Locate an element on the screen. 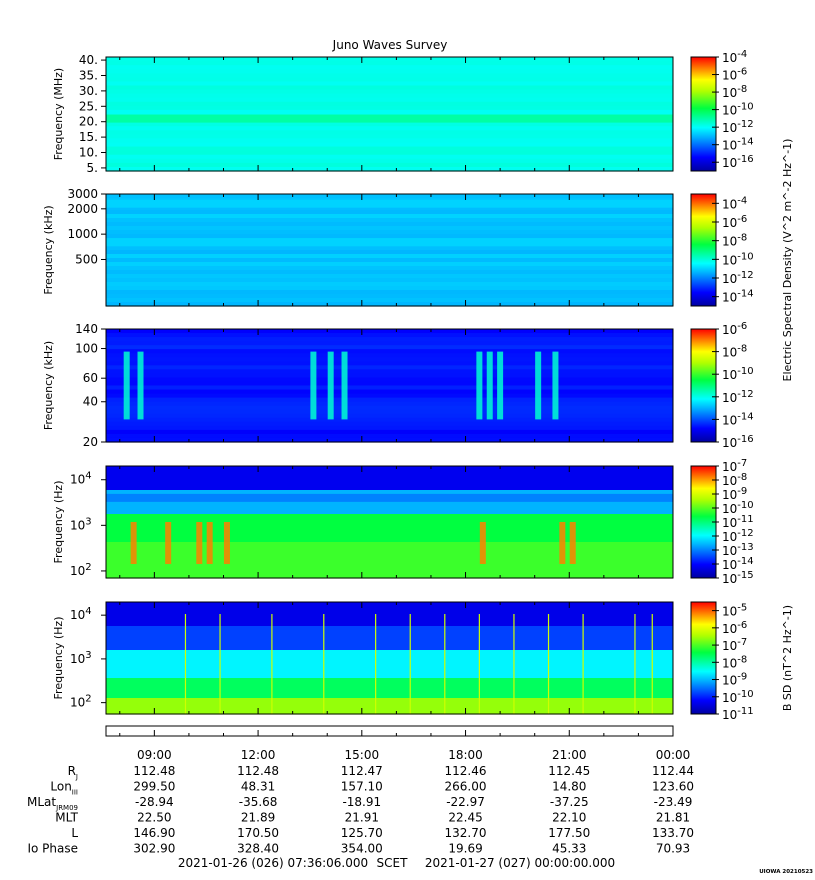 The width and height of the screenshot is (815, 880). y-tick-label: 5. is located at coordinates (92, 168).